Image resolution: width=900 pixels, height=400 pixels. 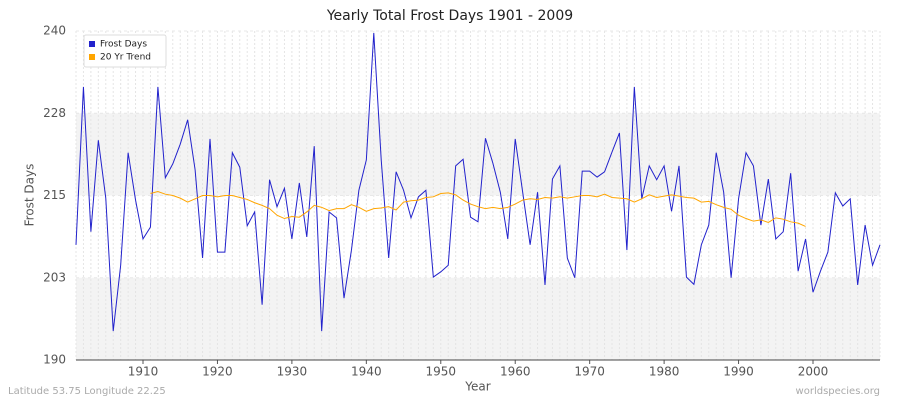 I want to click on y-axis-label: Frost Days, so click(x=30, y=195).